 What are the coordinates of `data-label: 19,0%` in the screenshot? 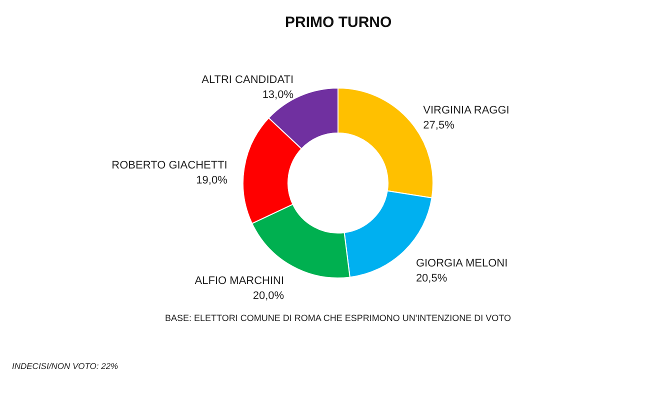 It's located at (212, 180).